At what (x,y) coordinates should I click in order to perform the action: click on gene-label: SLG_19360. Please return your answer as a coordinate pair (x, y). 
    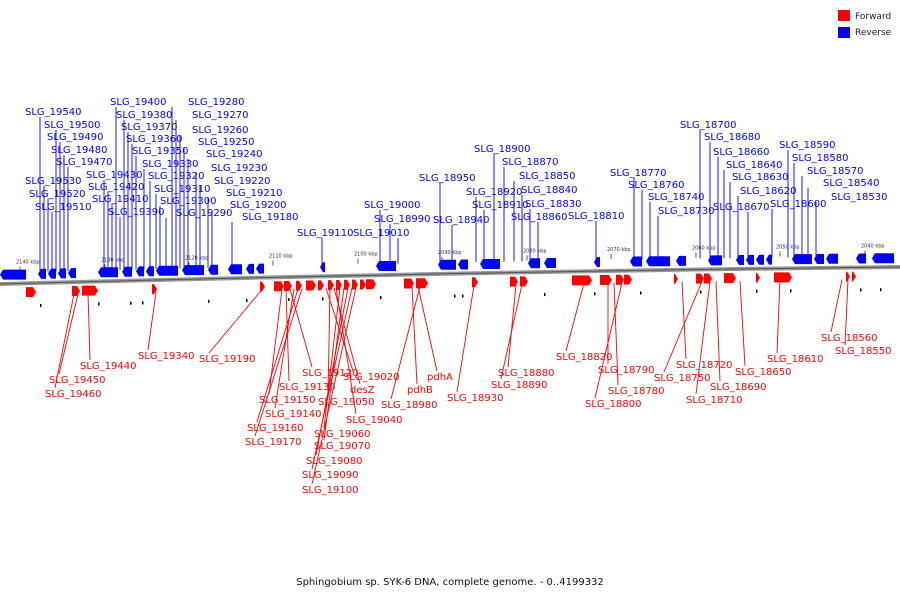
    Looking at the image, I should click on (154, 139).